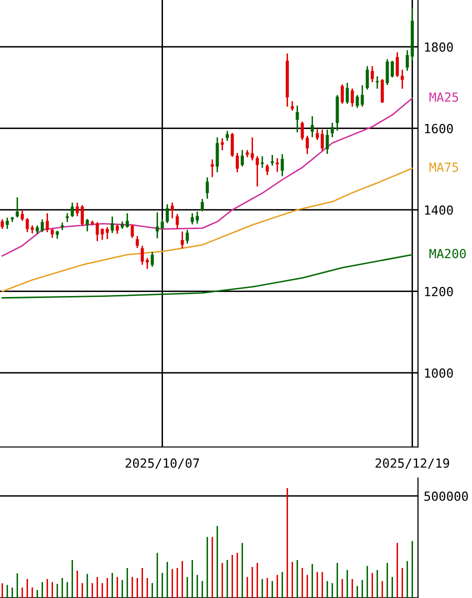 This screenshot has height=598, width=472. What do you see at coordinates (439, 291) in the screenshot?
I see `y-tick-label: 1200` at bounding box center [439, 291].